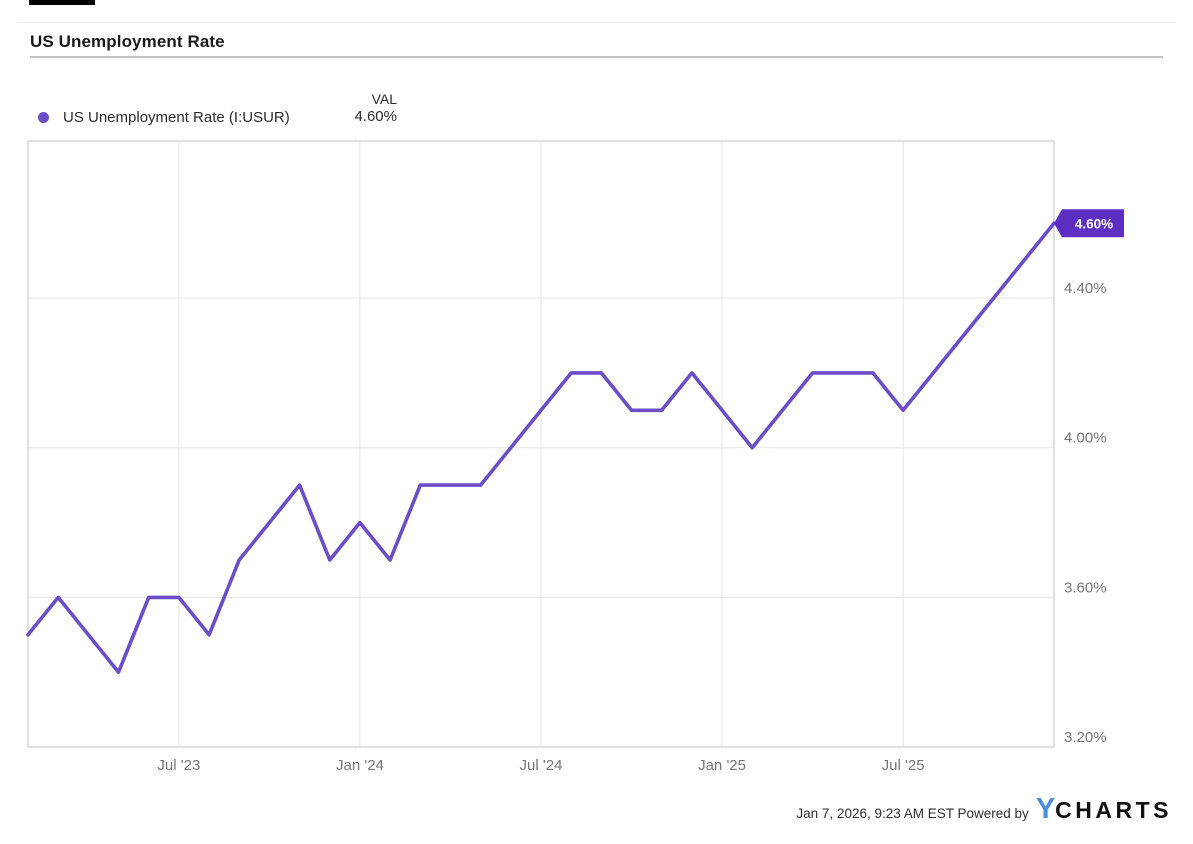  Describe the element at coordinates (360, 765) in the screenshot. I see `x-axis-tick-label: Jan '24` at that location.